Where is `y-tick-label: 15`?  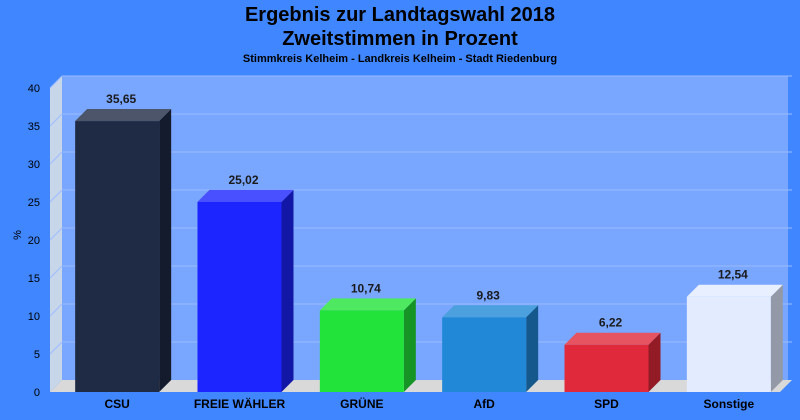 y-tick-label: 15 is located at coordinates (34, 279).